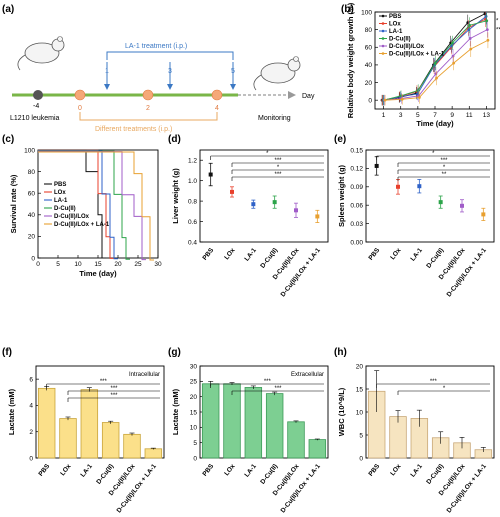 Image resolution: width=500 pixels, height=517 pixels. I want to click on x-axis-label: Time (day), so click(98, 273).